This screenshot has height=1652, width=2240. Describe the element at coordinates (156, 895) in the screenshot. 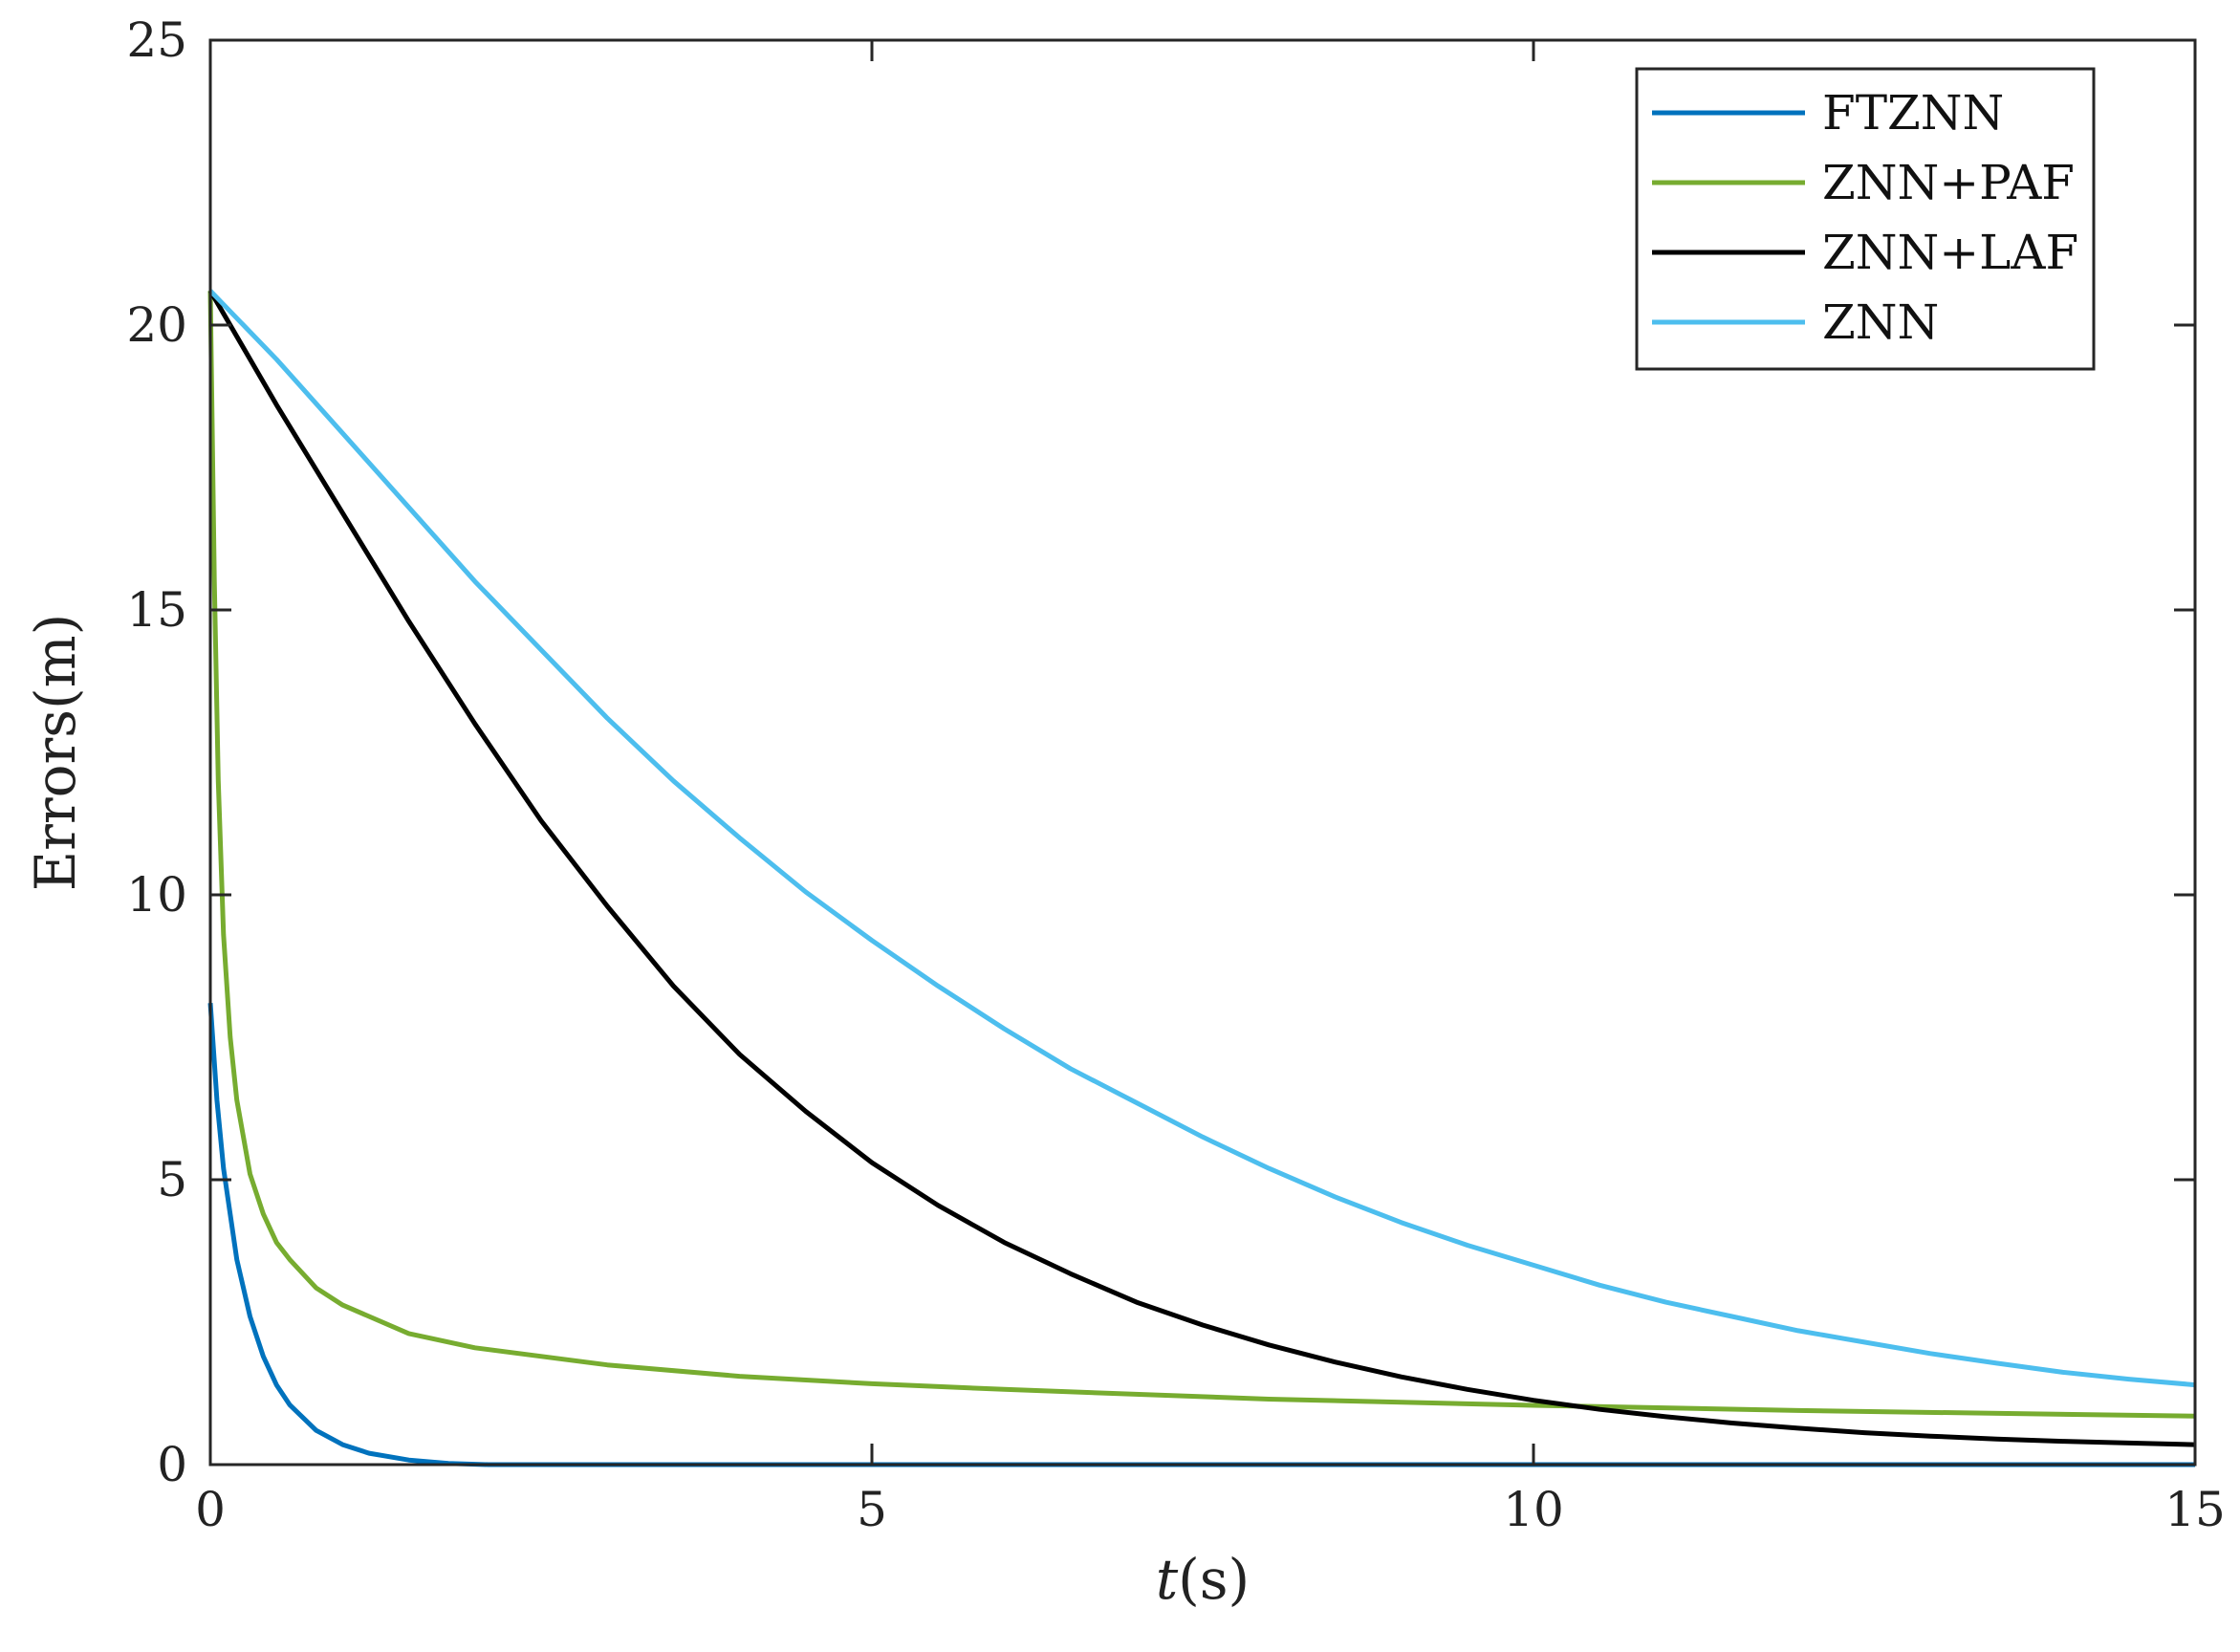

I see `y-tick-label: 10` at that location.